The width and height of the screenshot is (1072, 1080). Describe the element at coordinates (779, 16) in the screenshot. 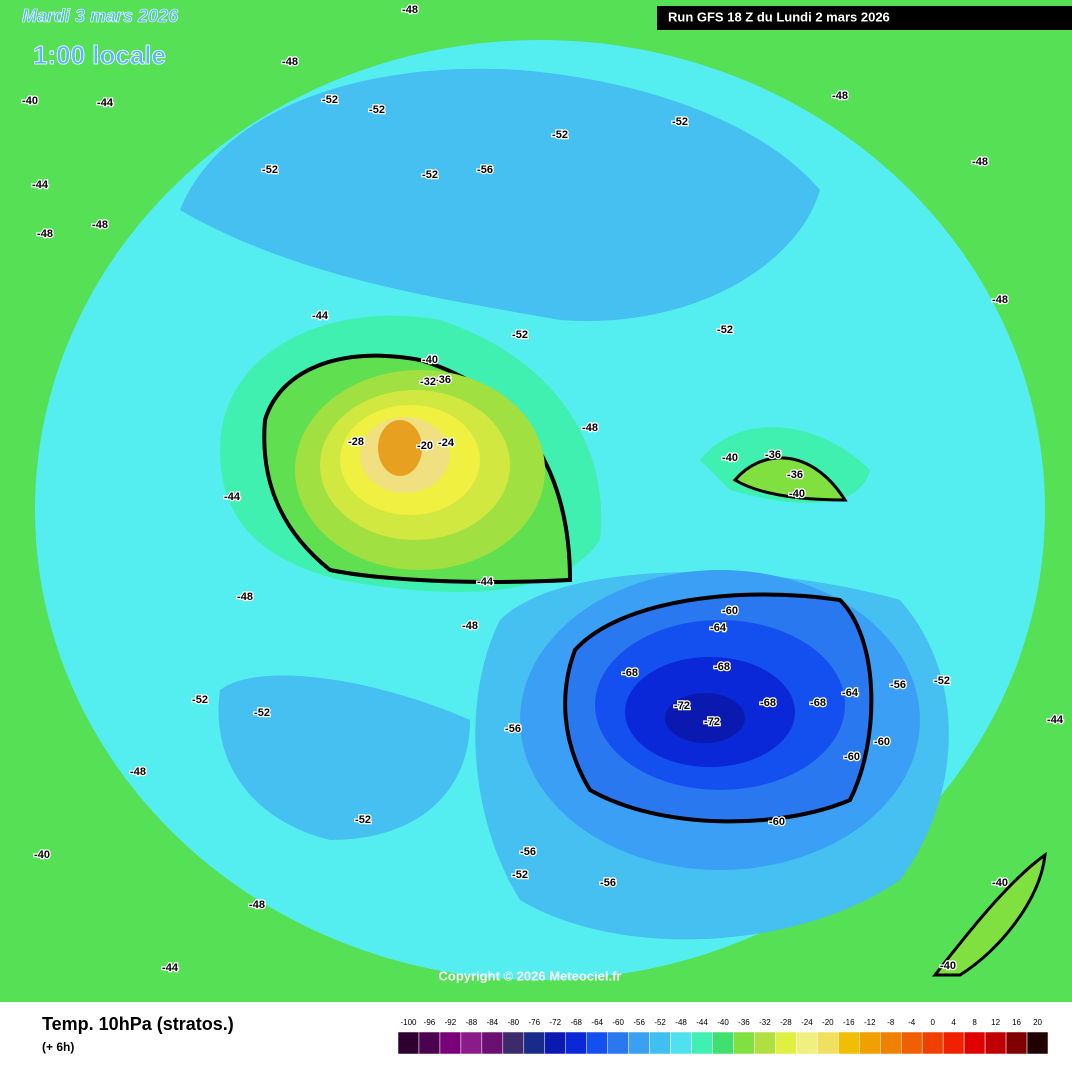

I see `run-info: Run GFS 18 Z du Lundi 2 mars 2026` at that location.